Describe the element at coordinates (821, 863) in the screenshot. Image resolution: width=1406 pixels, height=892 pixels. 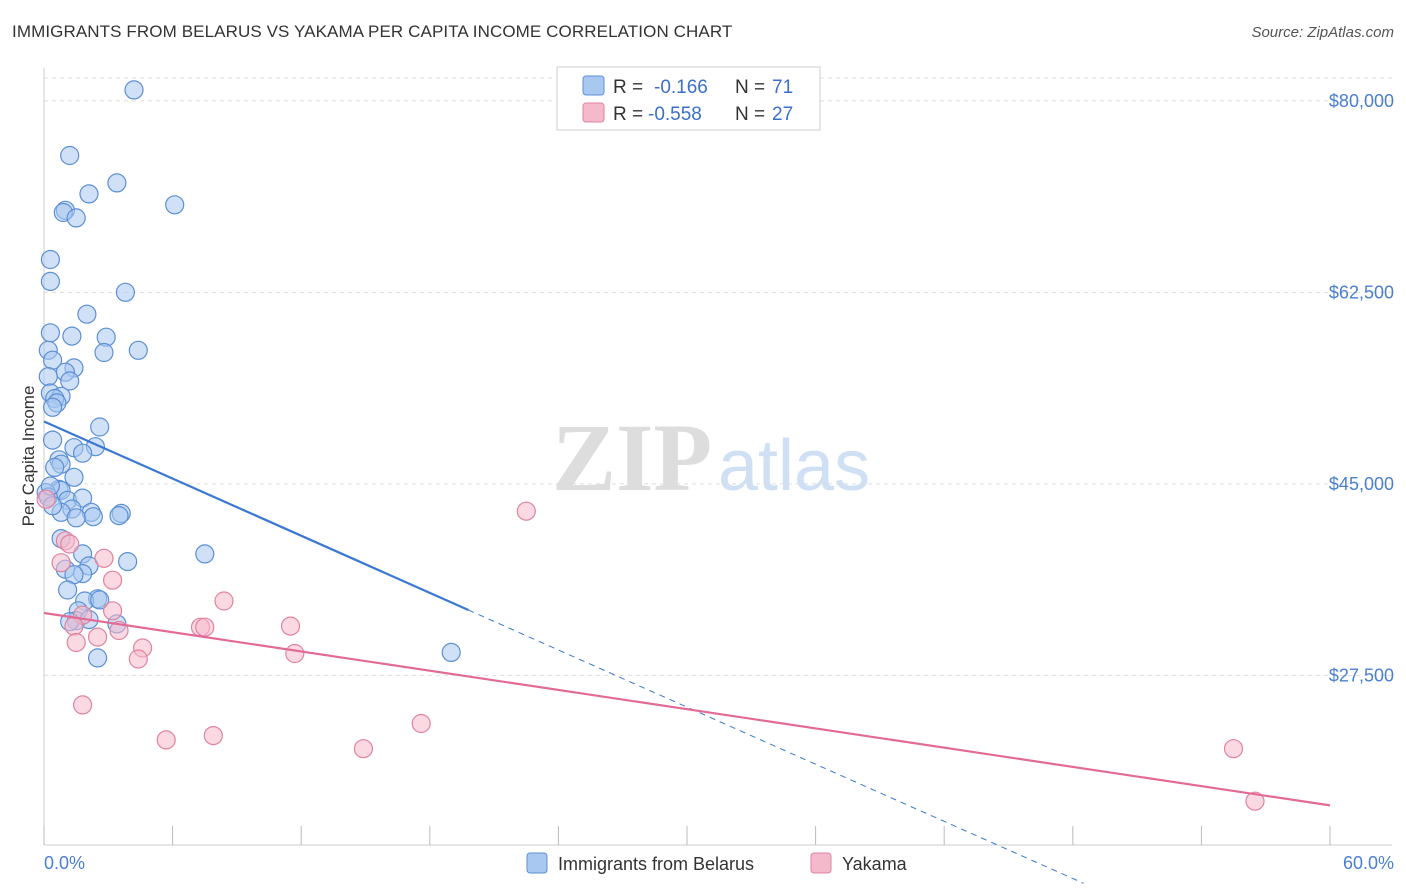
I see `bottom-legend-swatch-pink` at that location.